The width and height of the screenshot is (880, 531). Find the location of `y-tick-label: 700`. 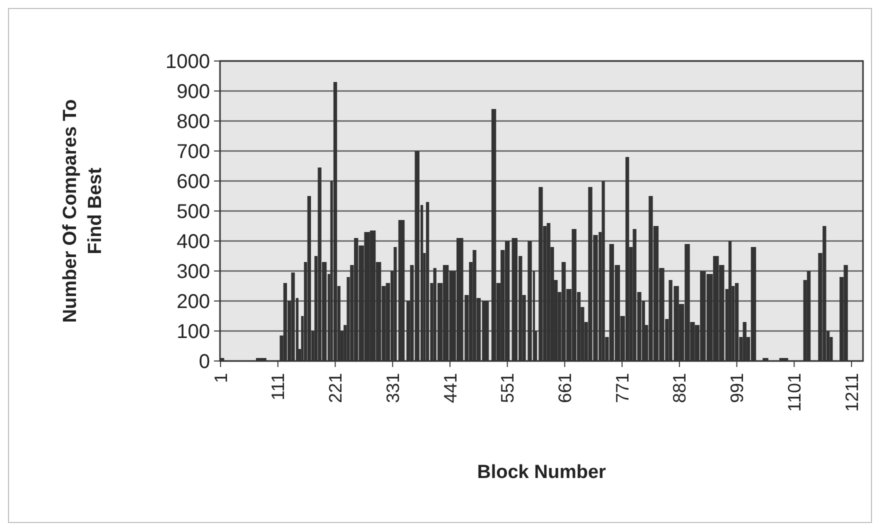

y-tick-label: 700 is located at coordinates (193, 152).